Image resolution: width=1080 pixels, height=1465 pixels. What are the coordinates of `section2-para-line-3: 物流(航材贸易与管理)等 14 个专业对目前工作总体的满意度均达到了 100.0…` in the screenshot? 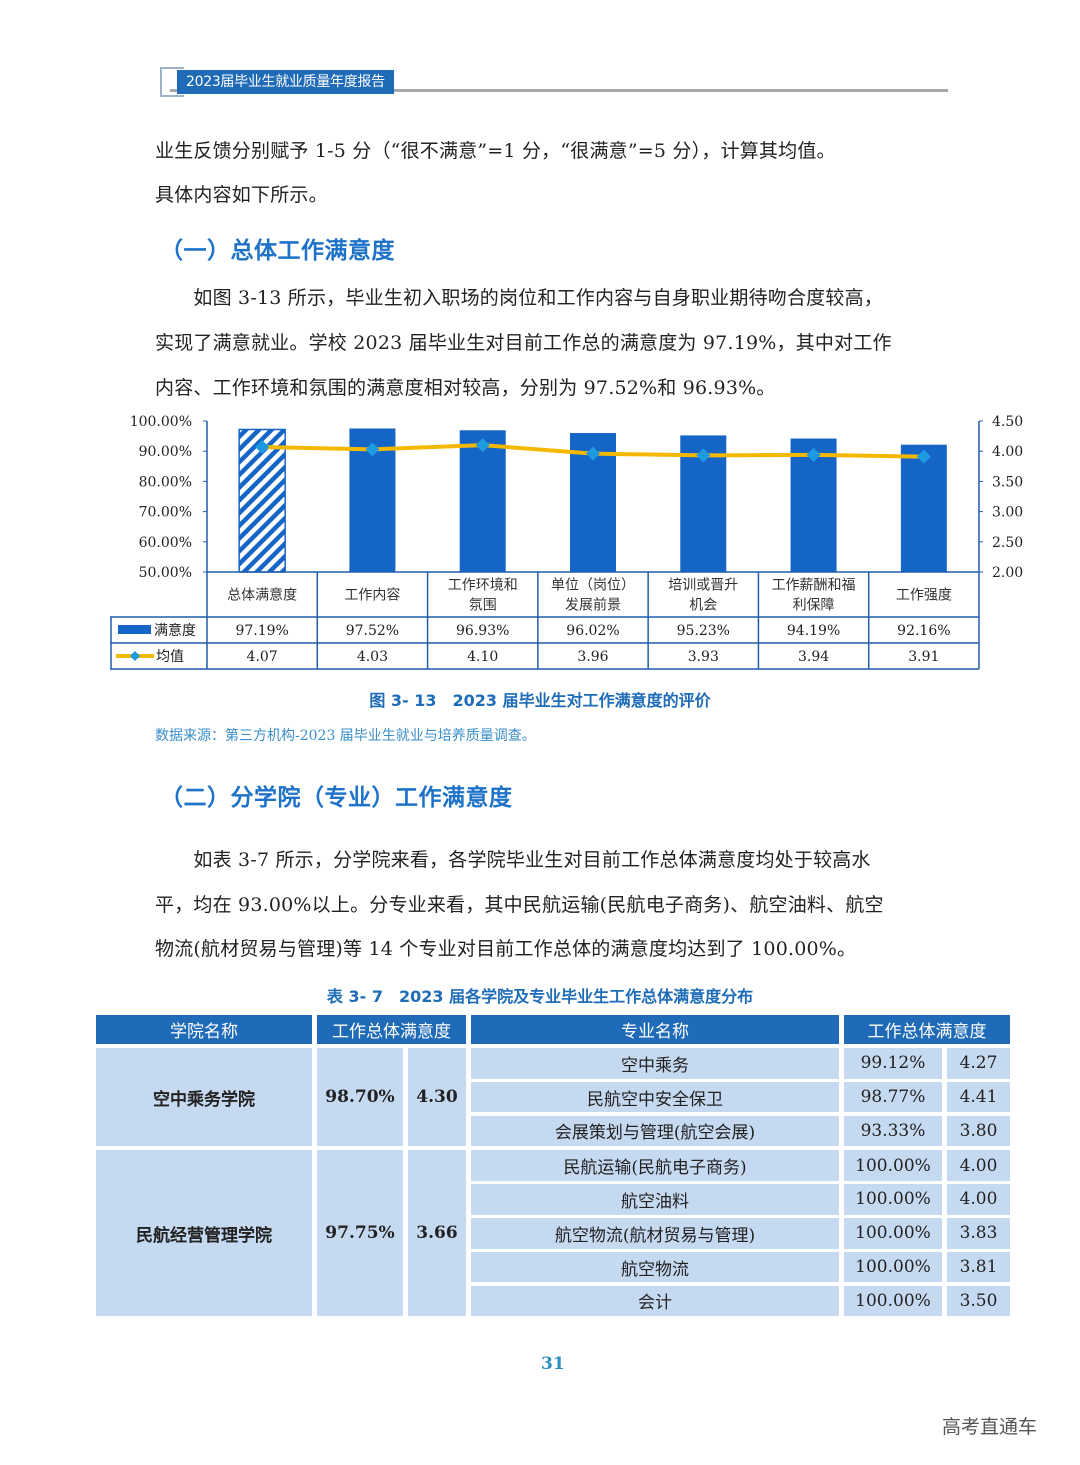 It's located at (506, 949).